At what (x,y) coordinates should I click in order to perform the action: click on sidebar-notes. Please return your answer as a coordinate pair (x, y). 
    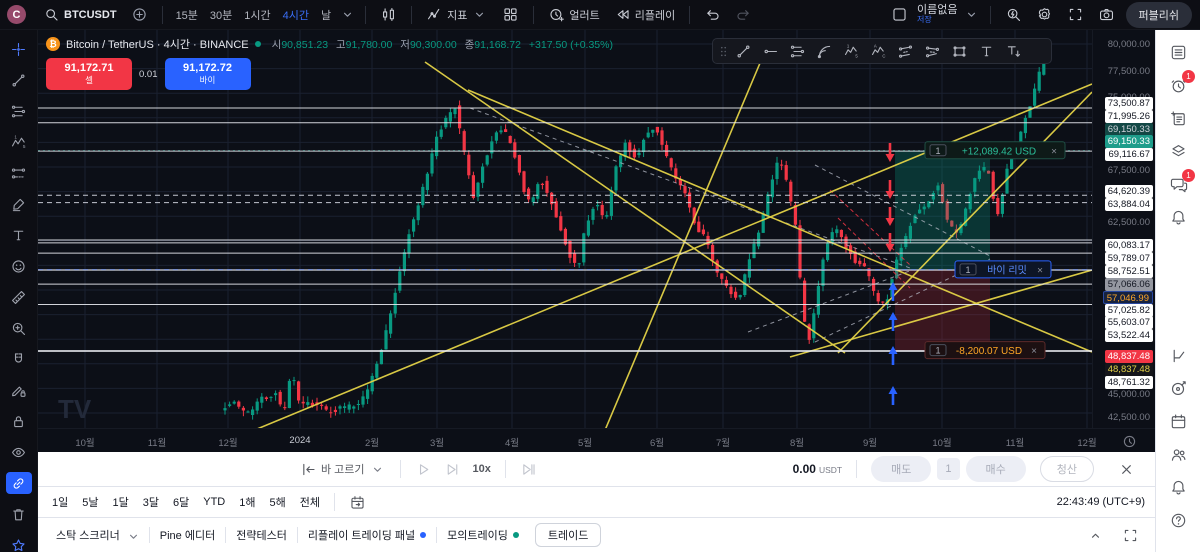
    Looking at the image, I should click on (1178, 118).